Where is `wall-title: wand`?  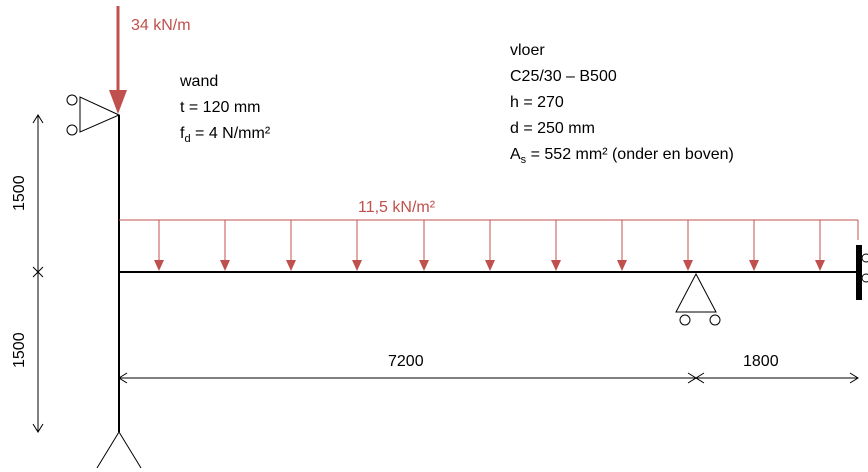
wall-title: wand is located at coordinates (198, 81).